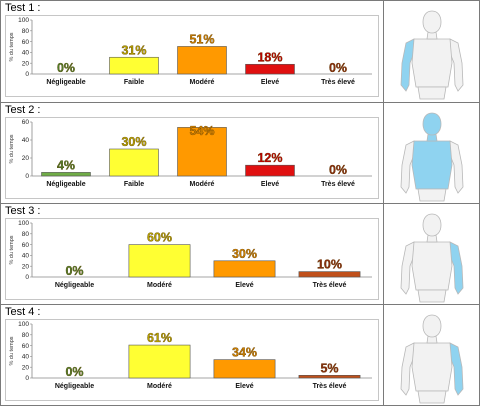 This screenshot has width=480, height=406. What do you see at coordinates (269, 158) in the screenshot?
I see `data-label: 12%` at bounding box center [269, 158].